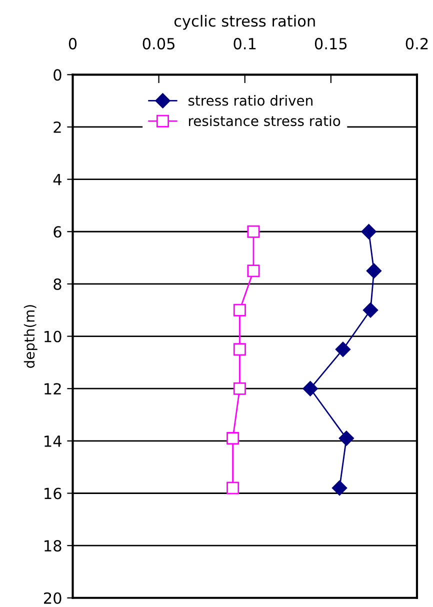 The width and height of the screenshot is (433, 607). What do you see at coordinates (330, 44) in the screenshot?
I see `x-tick-label: 0.15` at bounding box center [330, 44].